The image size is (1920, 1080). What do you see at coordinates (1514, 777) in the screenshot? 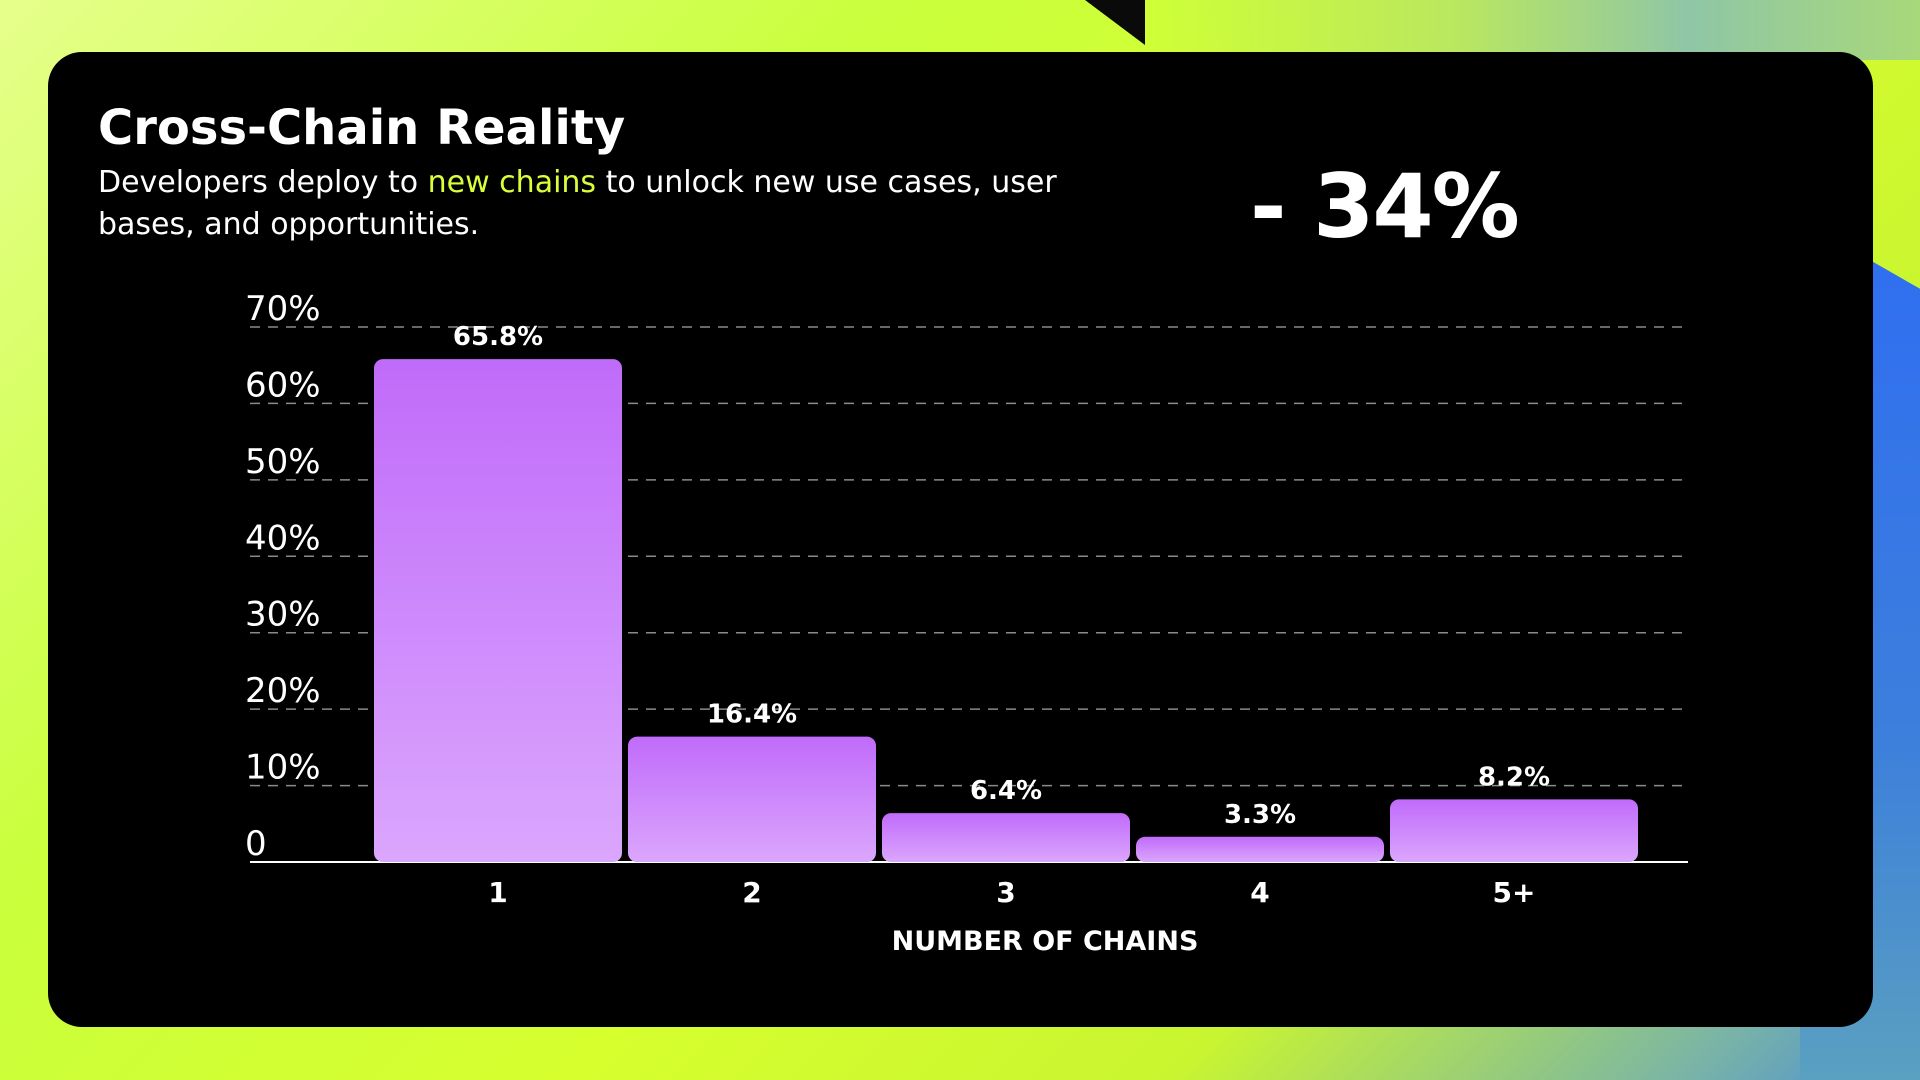
I see `data-label-5+: 8.2%` at bounding box center [1514, 777].